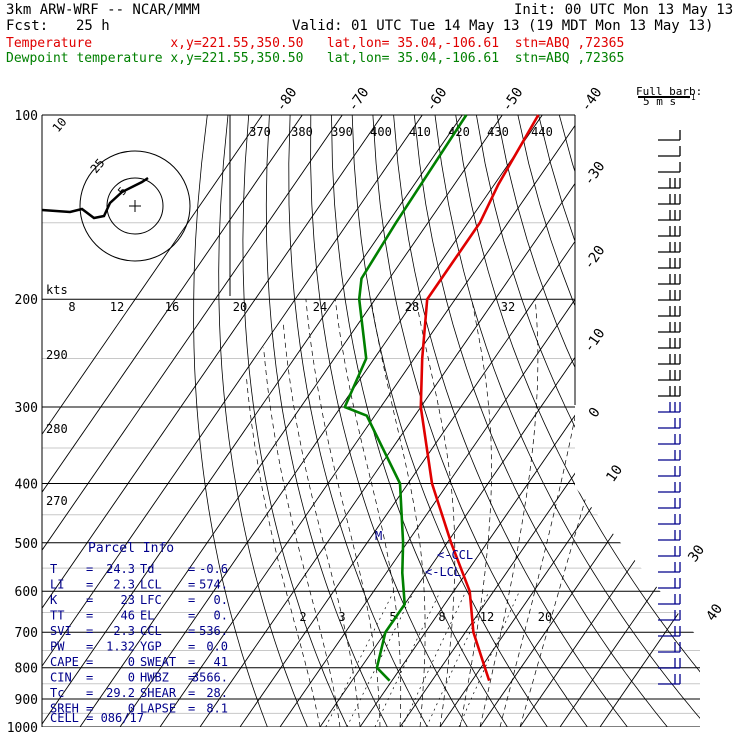  What do you see at coordinates (26, 484) in the screenshot?
I see `pressure-label: 400` at bounding box center [26, 484].